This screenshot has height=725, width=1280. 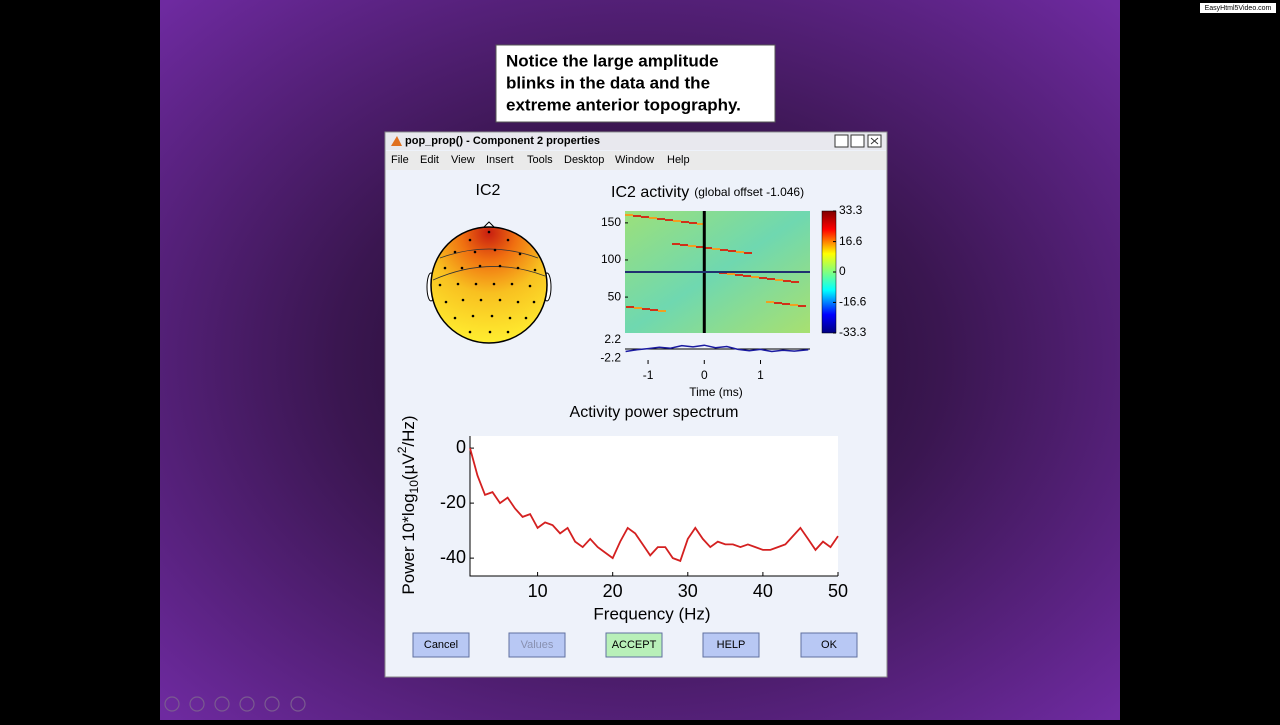 What do you see at coordinates (502, 141) in the screenshot?
I see `window-title: pop_prop() - Component 2 properties` at bounding box center [502, 141].